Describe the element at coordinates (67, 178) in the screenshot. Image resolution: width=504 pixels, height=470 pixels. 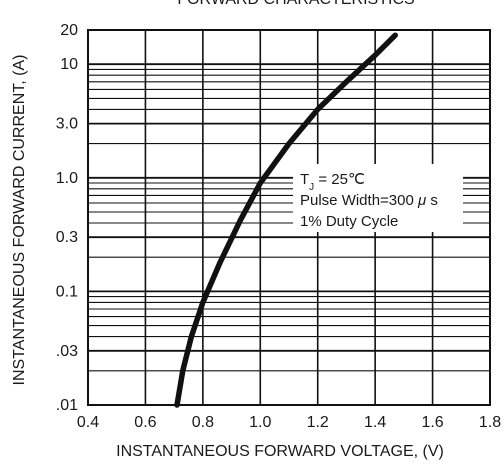
I see `y-tick-label: 1.0` at that location.